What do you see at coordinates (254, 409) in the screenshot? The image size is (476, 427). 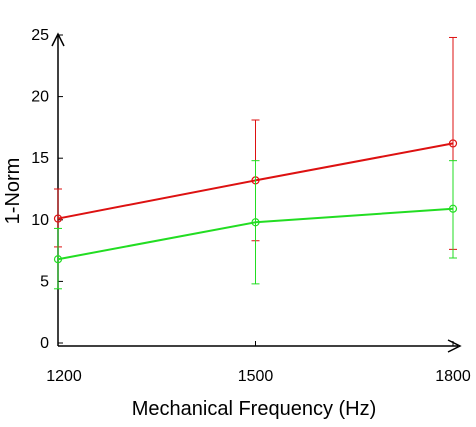 I see `x-axis-label: Mechanical Frequency (Hz)` at bounding box center [254, 409].